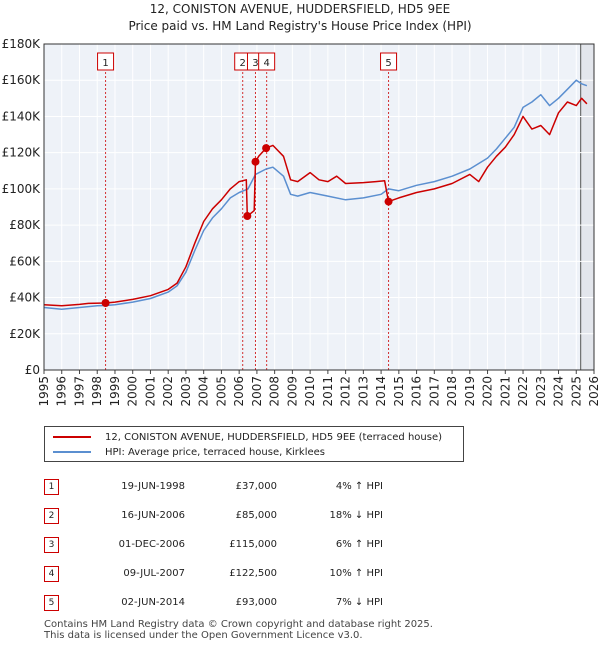 This screenshot has width=600, height=650. I want to click on x-tick-label: 2013, so click(363, 391).